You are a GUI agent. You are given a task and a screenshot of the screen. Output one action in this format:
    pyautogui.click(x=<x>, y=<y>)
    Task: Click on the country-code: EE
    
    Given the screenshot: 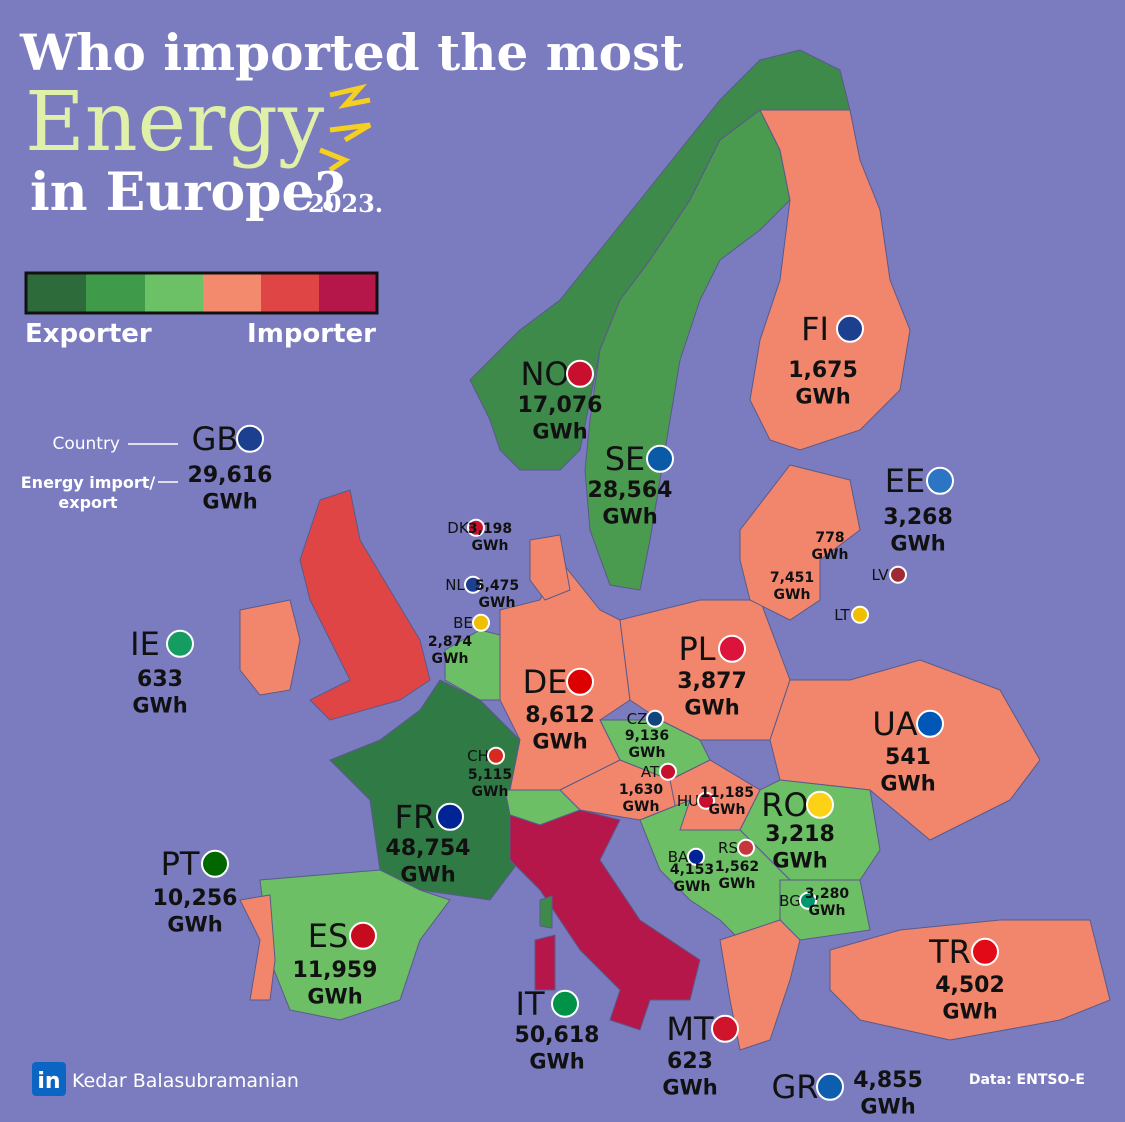 What is the action you would take?
    pyautogui.click(x=905, y=481)
    